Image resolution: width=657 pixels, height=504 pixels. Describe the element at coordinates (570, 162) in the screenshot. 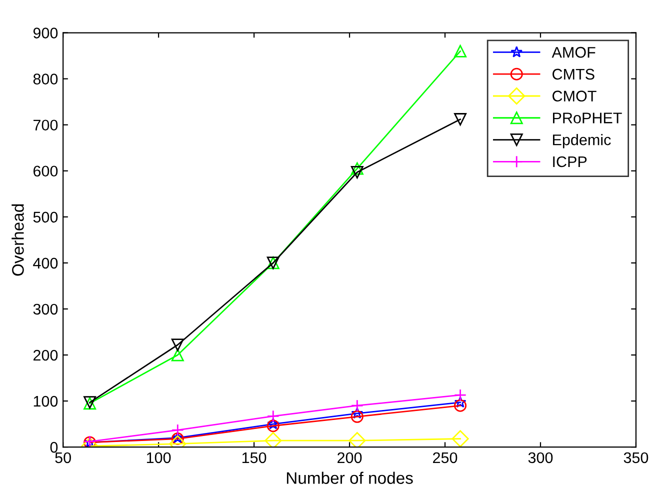

I see `legend-label: ICPP` at that location.